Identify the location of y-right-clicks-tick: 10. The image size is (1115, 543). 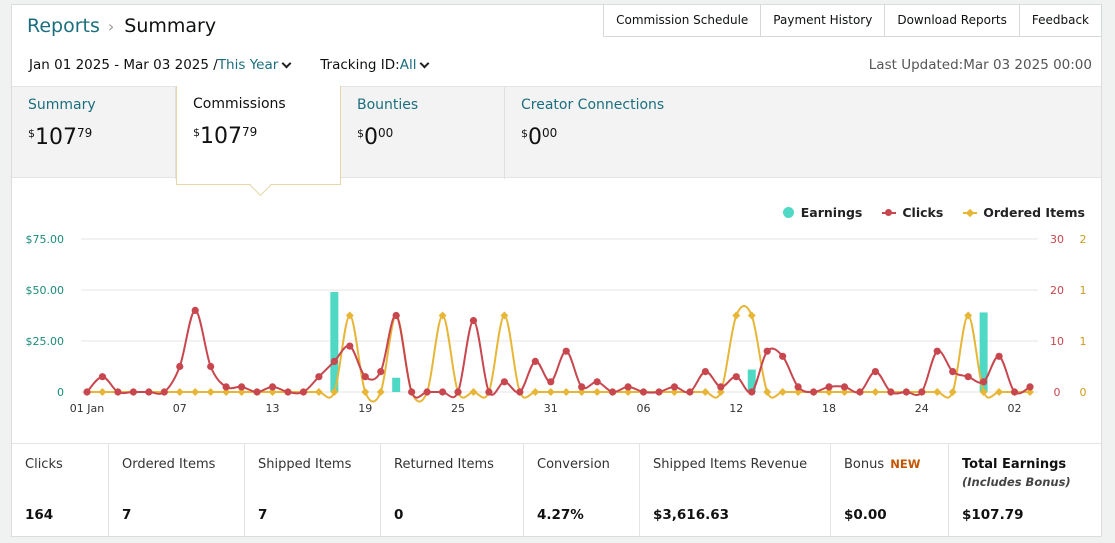
(1057, 341).